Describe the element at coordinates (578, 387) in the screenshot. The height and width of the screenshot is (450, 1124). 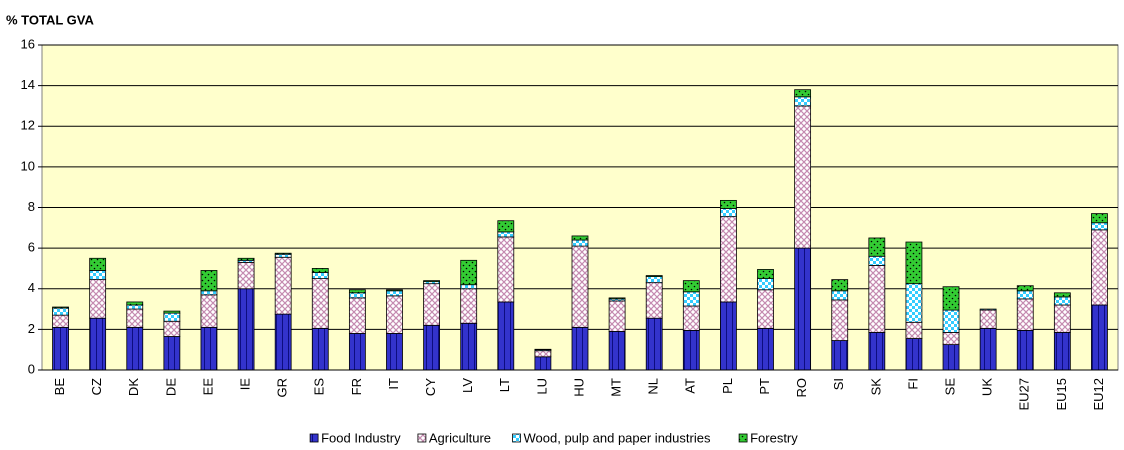
I see `x-tick-label: HU` at that location.